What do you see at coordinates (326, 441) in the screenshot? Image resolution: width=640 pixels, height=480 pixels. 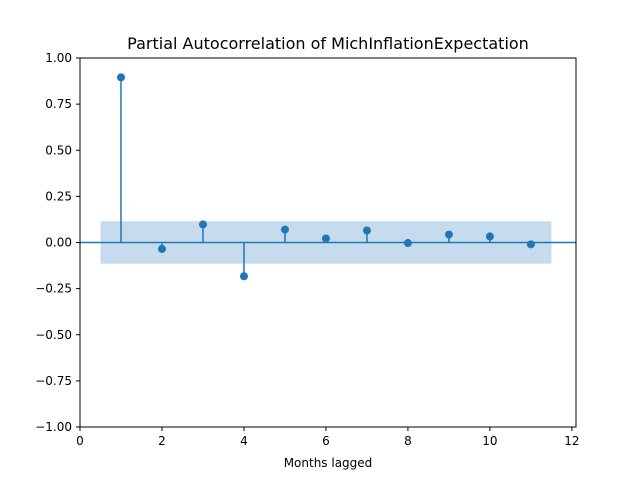 I see `x-tick-label: 6` at bounding box center [326, 441].